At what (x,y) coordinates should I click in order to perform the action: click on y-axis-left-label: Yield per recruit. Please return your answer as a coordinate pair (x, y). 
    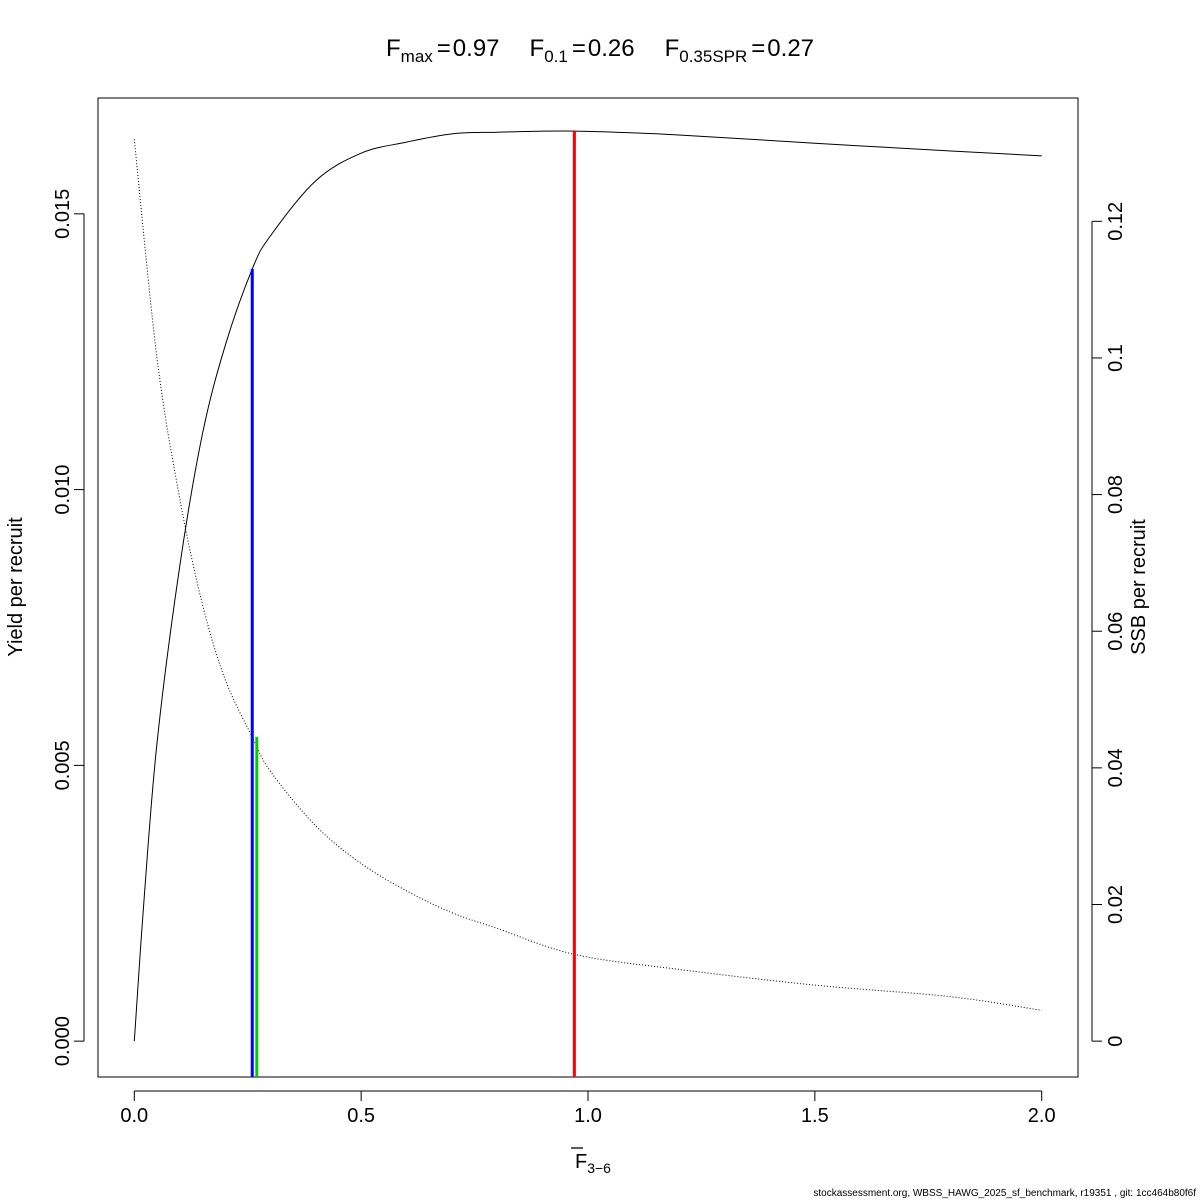
    Looking at the image, I should click on (16, 587).